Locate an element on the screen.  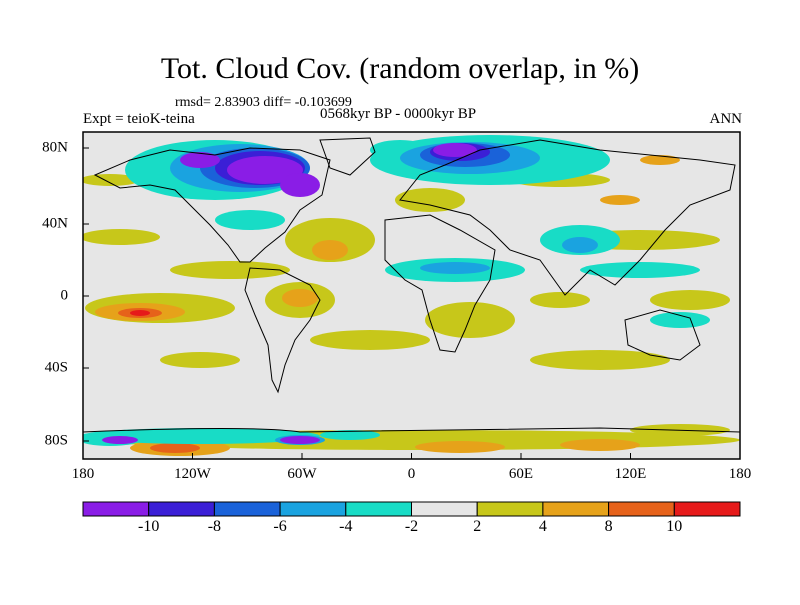
lat-tick-label: 40N is located at coordinates (55, 223).